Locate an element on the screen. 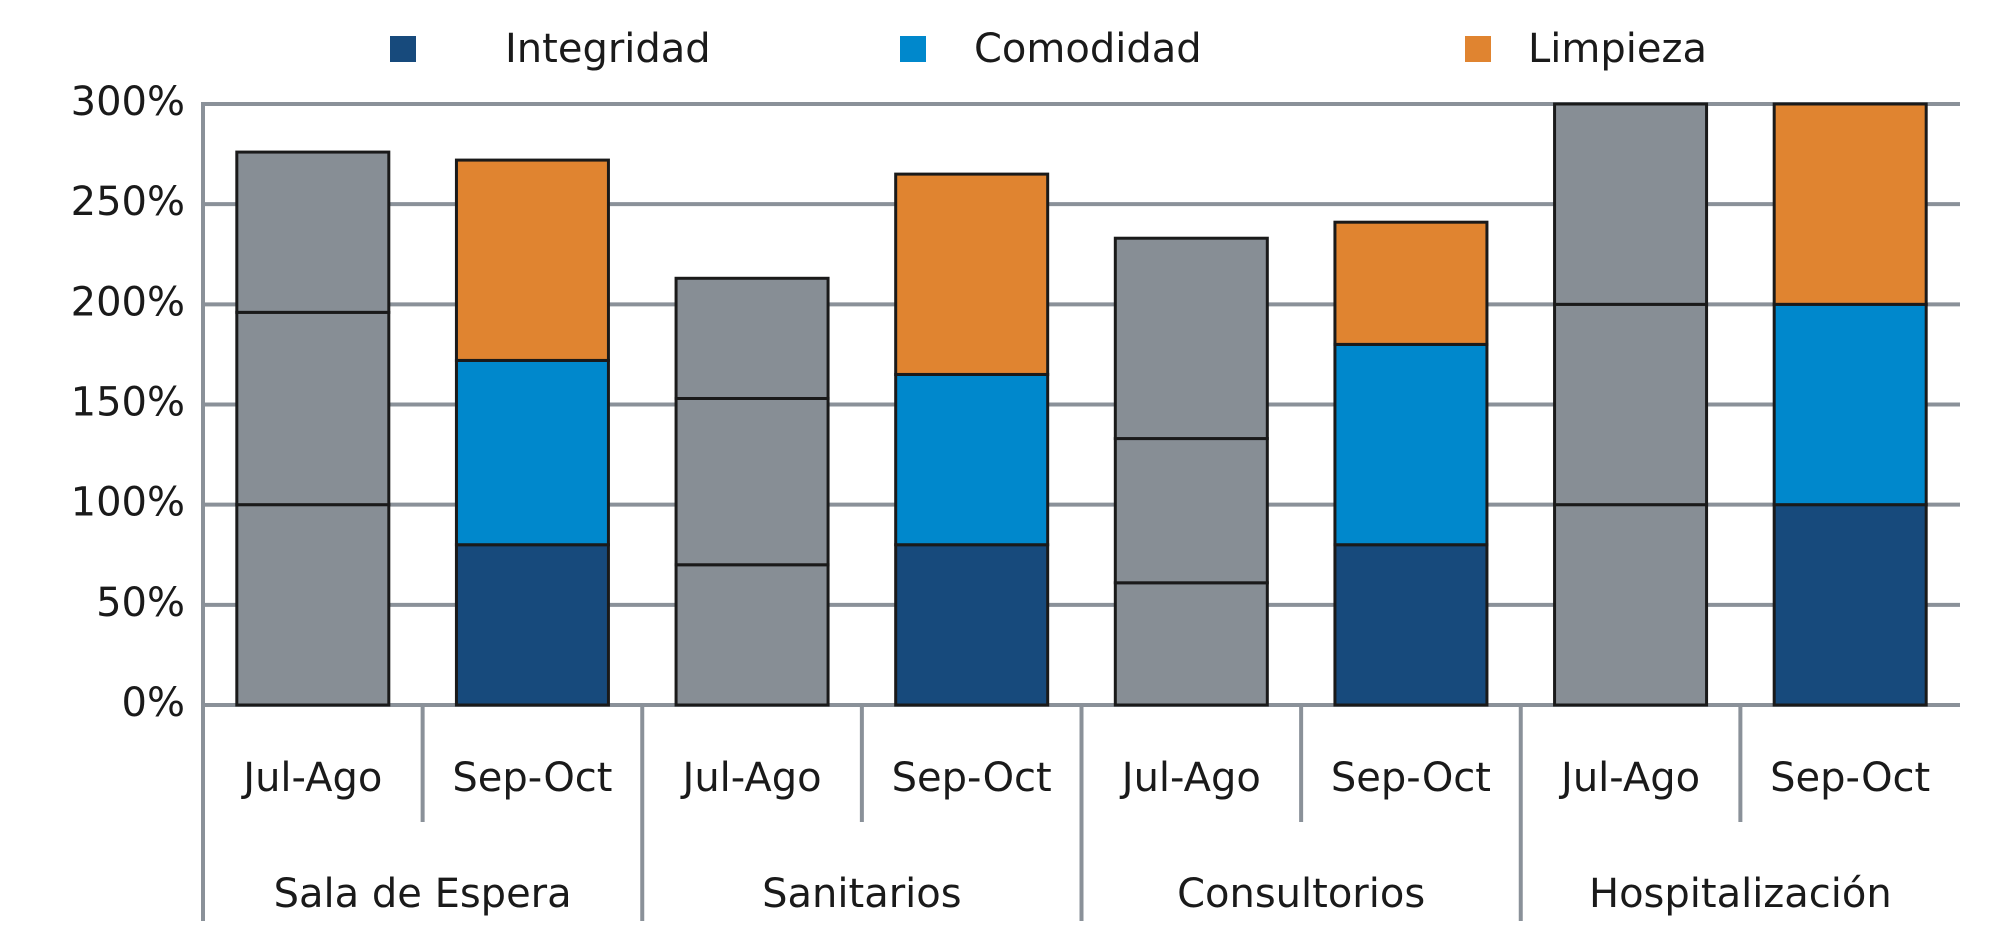  legend-label: Comodidad is located at coordinates (1088, 49).